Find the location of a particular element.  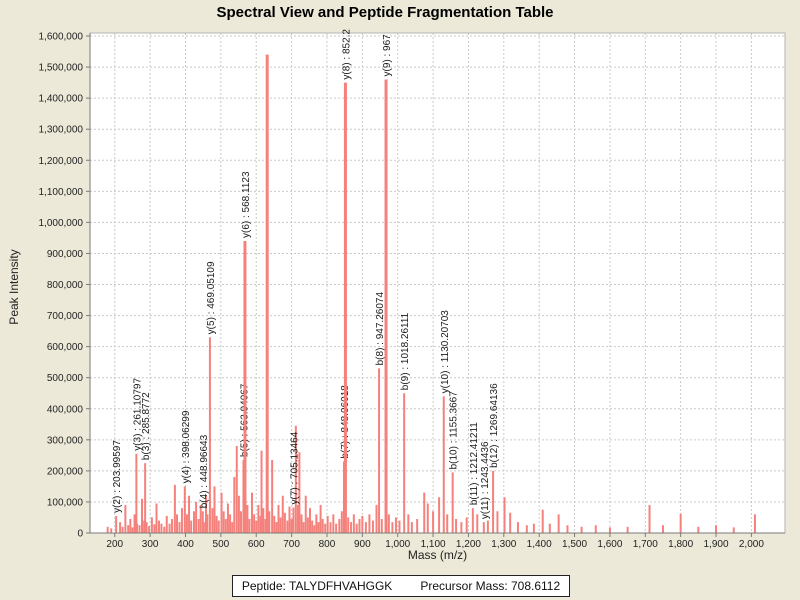

x-tick-label: 1,500 is located at coordinates (574, 544).